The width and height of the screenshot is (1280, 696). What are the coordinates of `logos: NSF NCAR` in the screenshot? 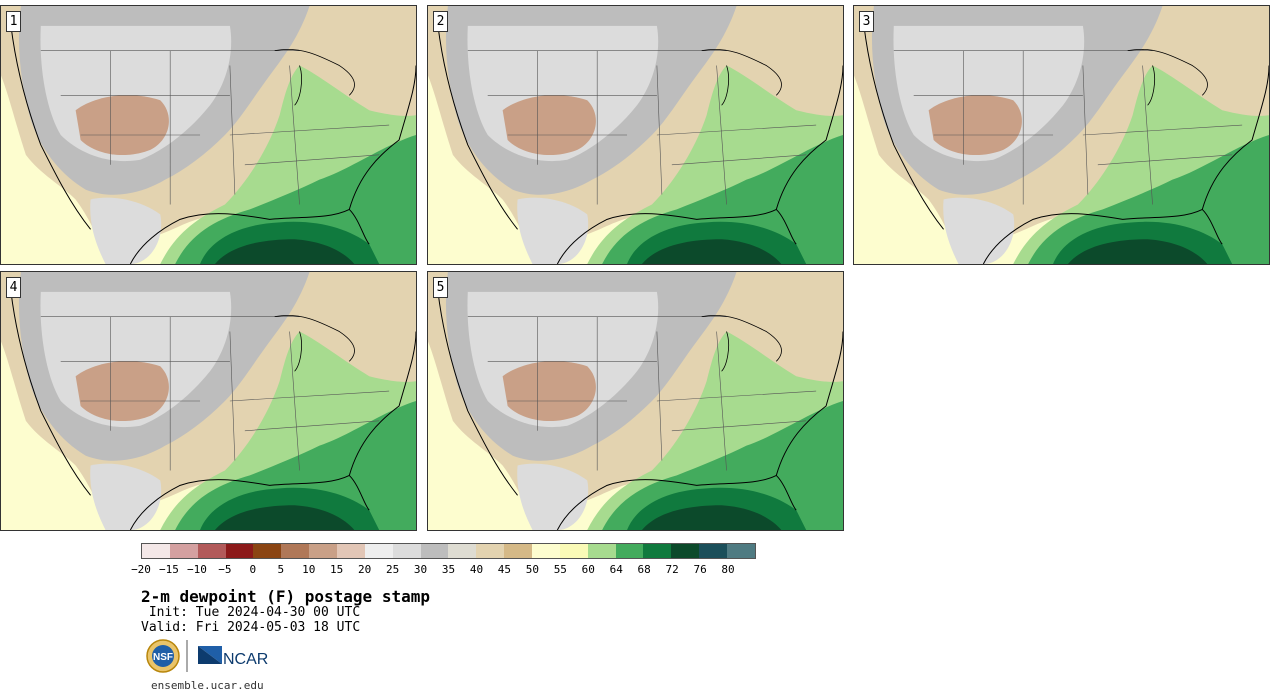 It's located at (215, 656).